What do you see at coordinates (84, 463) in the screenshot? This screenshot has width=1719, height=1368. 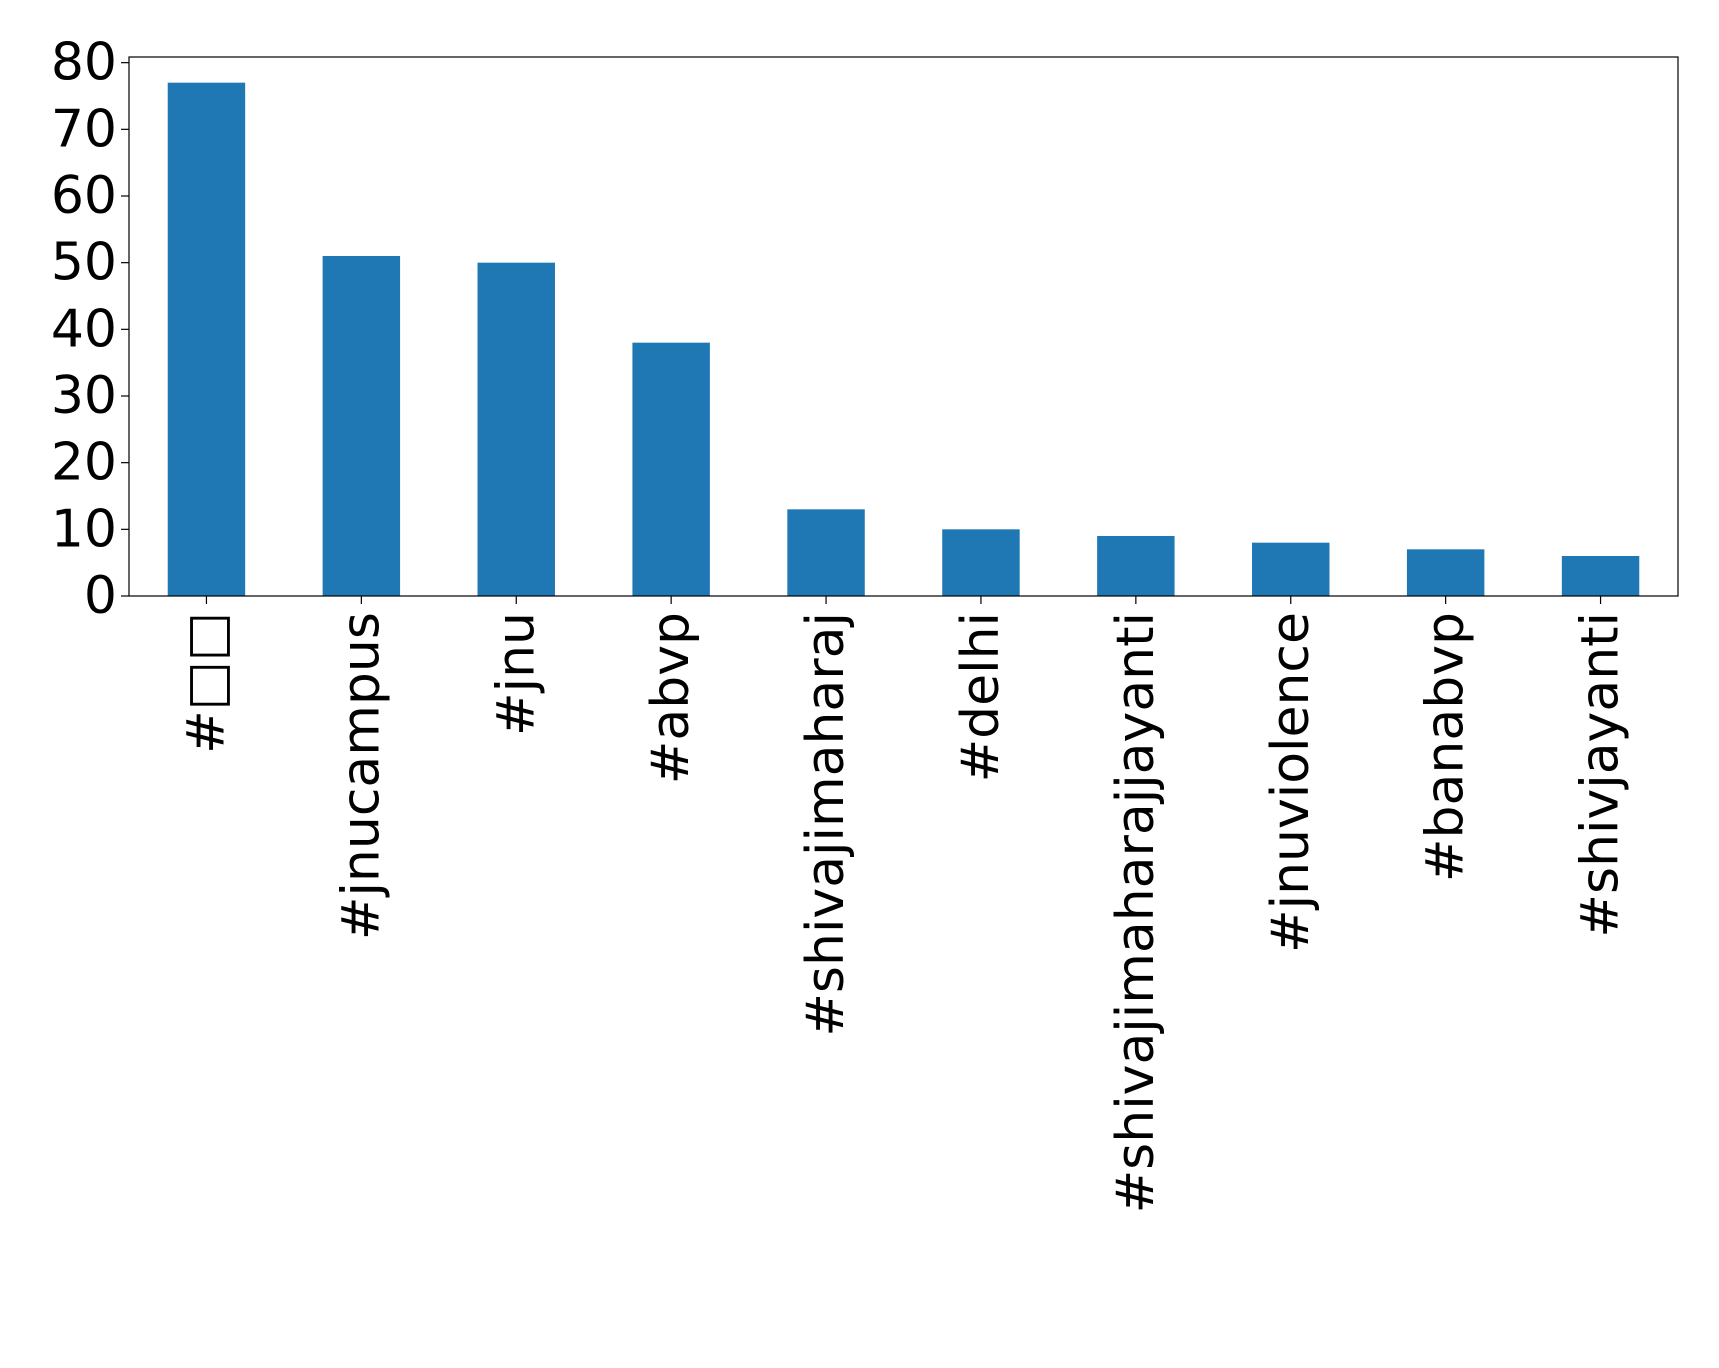 I see `y-tick-label: 20` at bounding box center [84, 463].